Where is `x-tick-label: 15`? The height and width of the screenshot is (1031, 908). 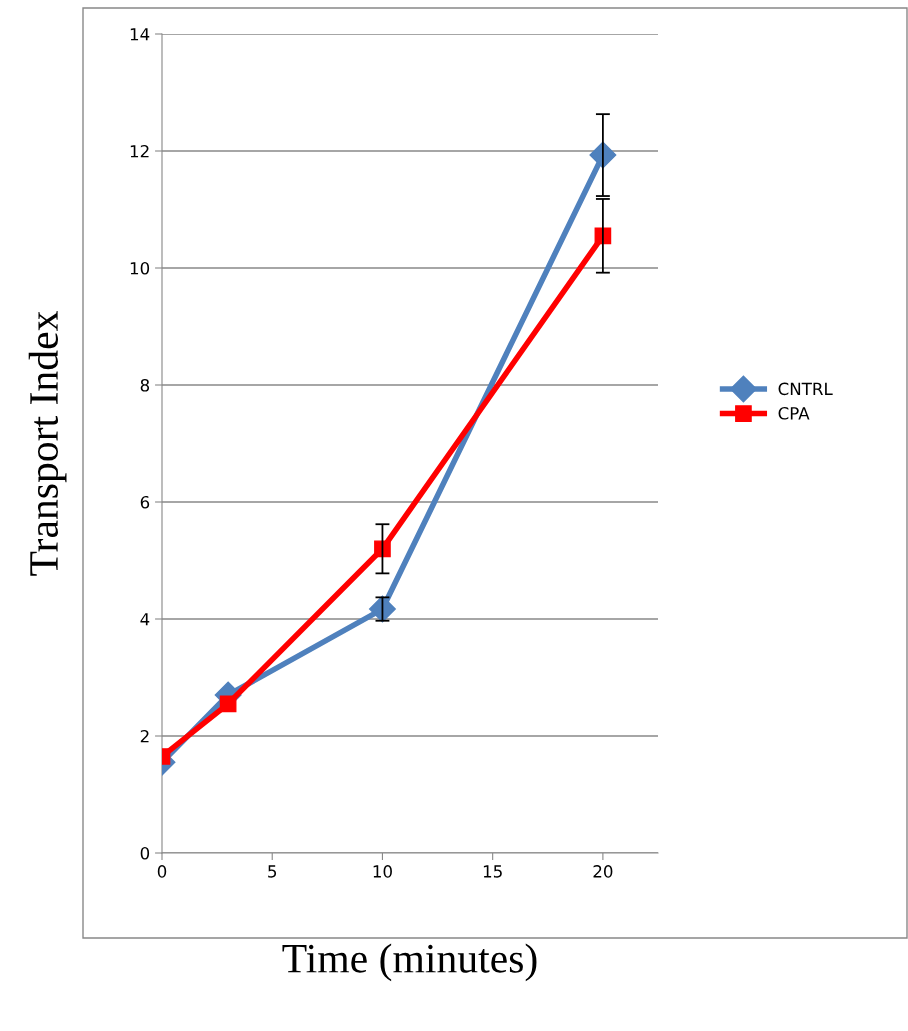 x-tick-label: 15 is located at coordinates (492, 871).